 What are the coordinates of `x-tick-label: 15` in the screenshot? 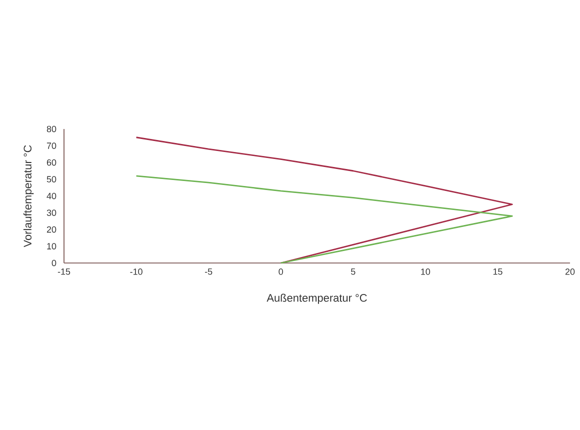 It's located at (497, 271).